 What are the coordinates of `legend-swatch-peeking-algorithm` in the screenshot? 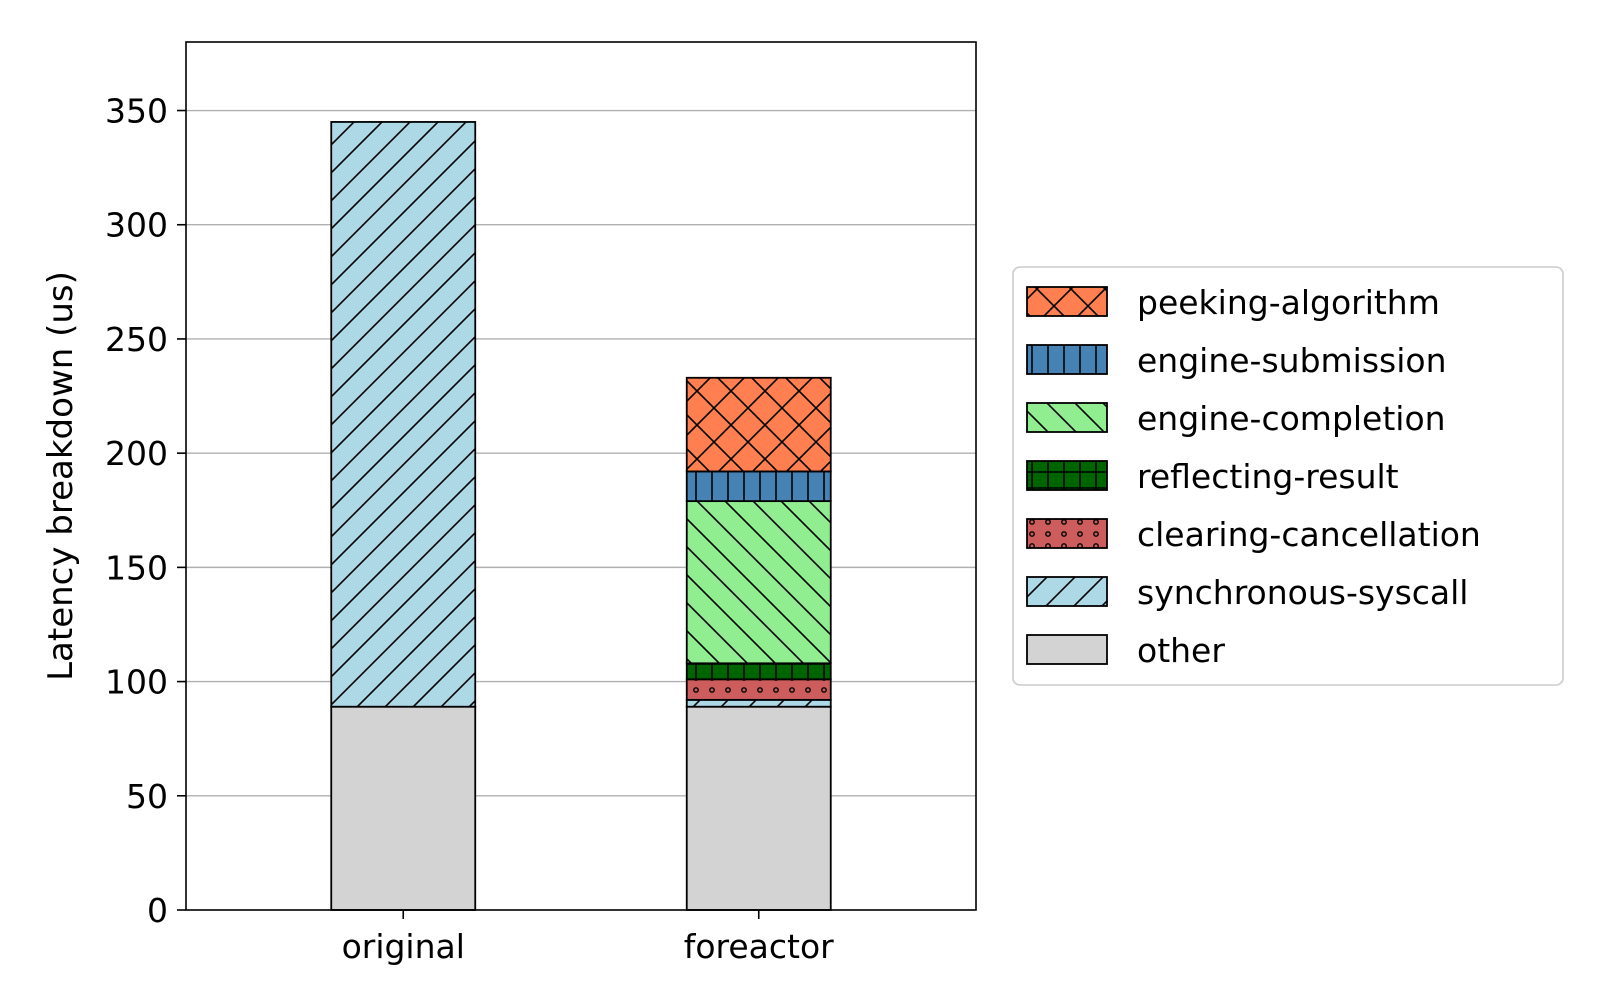 It's located at (1067, 301).